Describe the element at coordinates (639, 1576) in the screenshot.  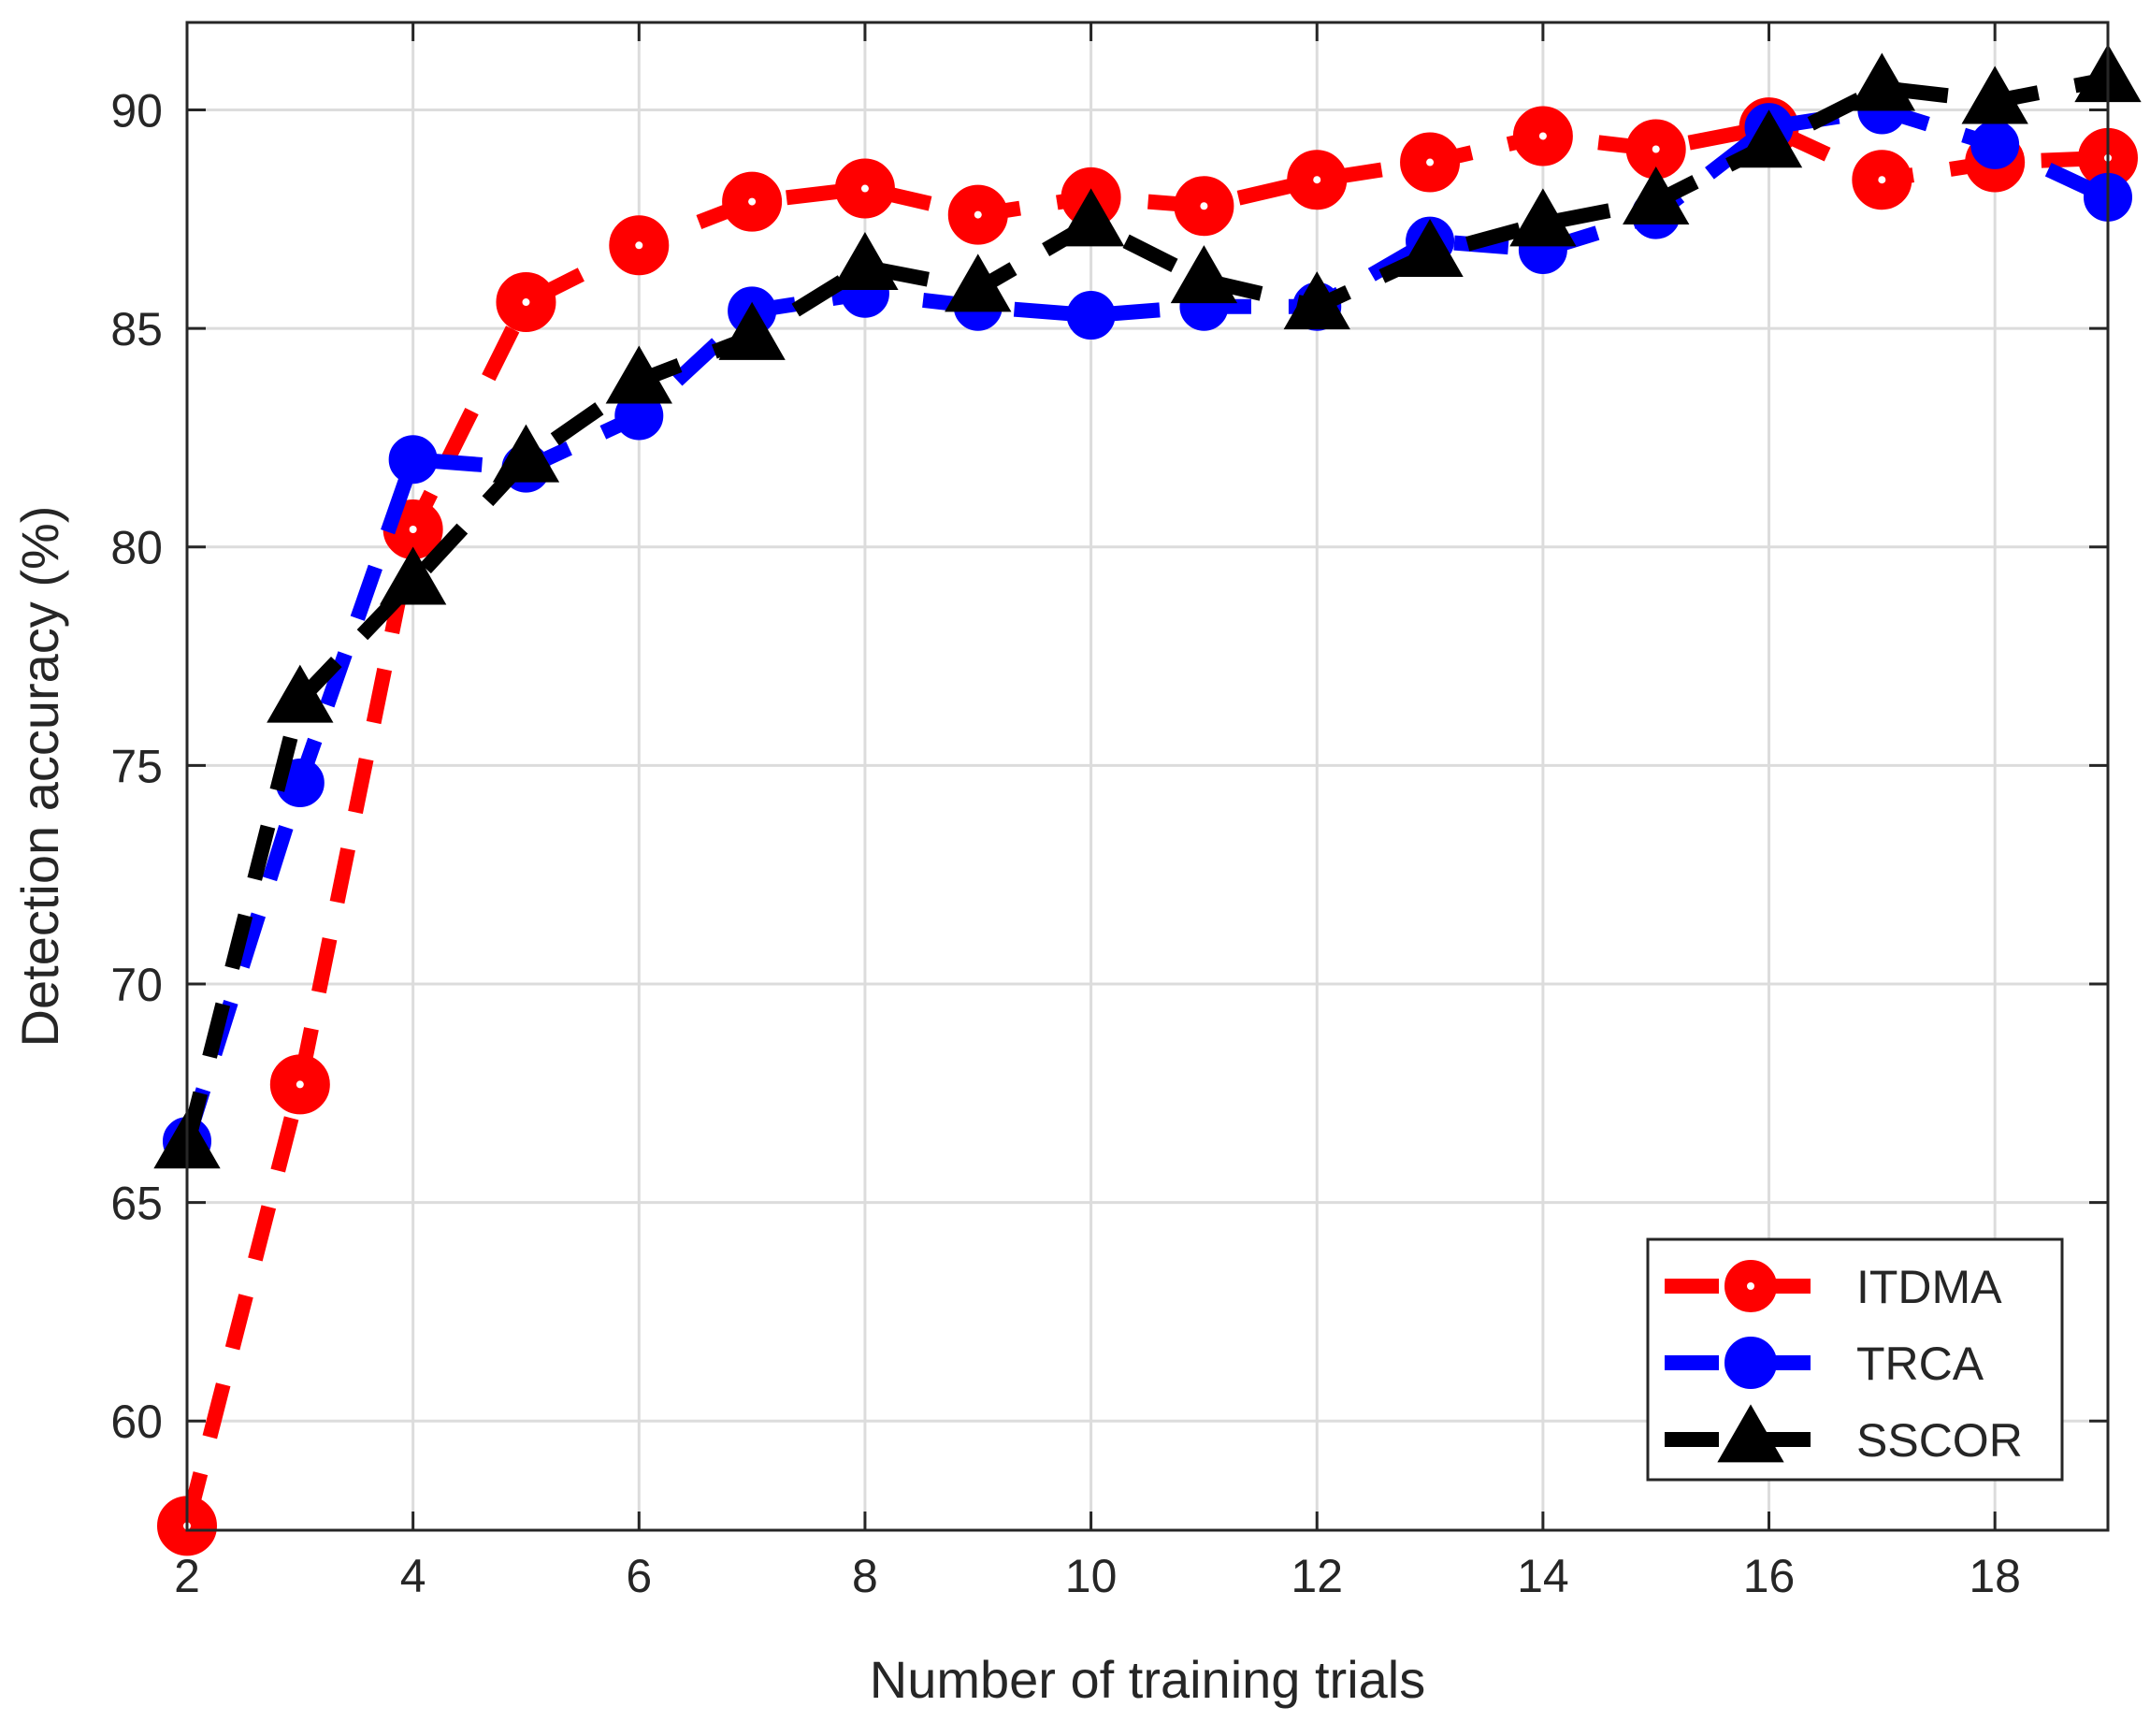
I see `x-tick-label: 6` at that location.